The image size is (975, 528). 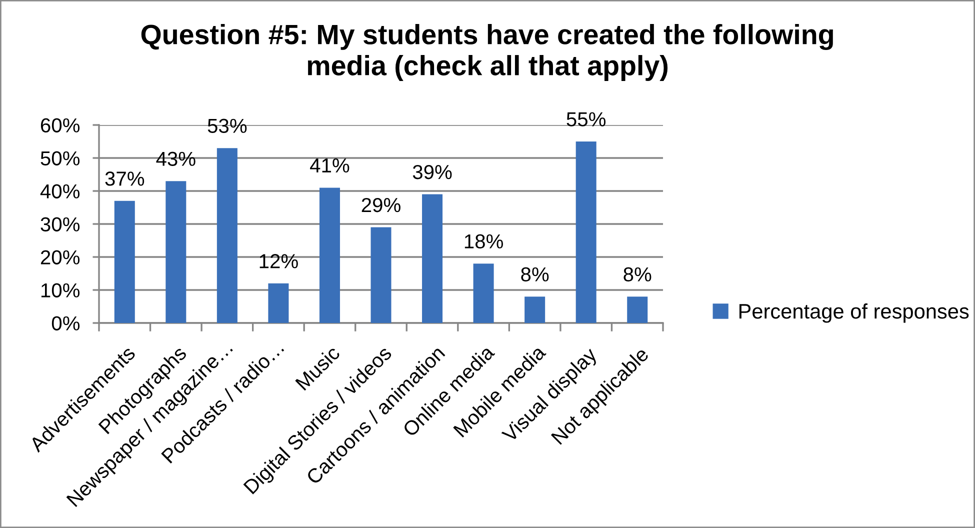 What do you see at coordinates (279, 261) in the screenshot?
I see `data-label: 12%` at bounding box center [279, 261].